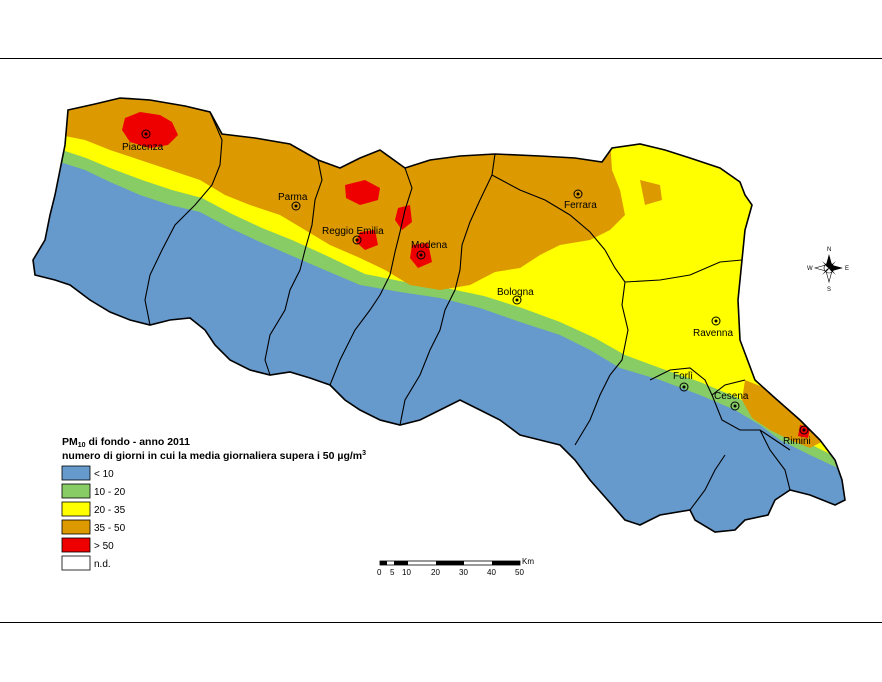 The image size is (882, 682). Describe the element at coordinates (455, 567) in the screenshot. I see `scale-bar: Km 0 5 10 20 30 40 50` at that location.